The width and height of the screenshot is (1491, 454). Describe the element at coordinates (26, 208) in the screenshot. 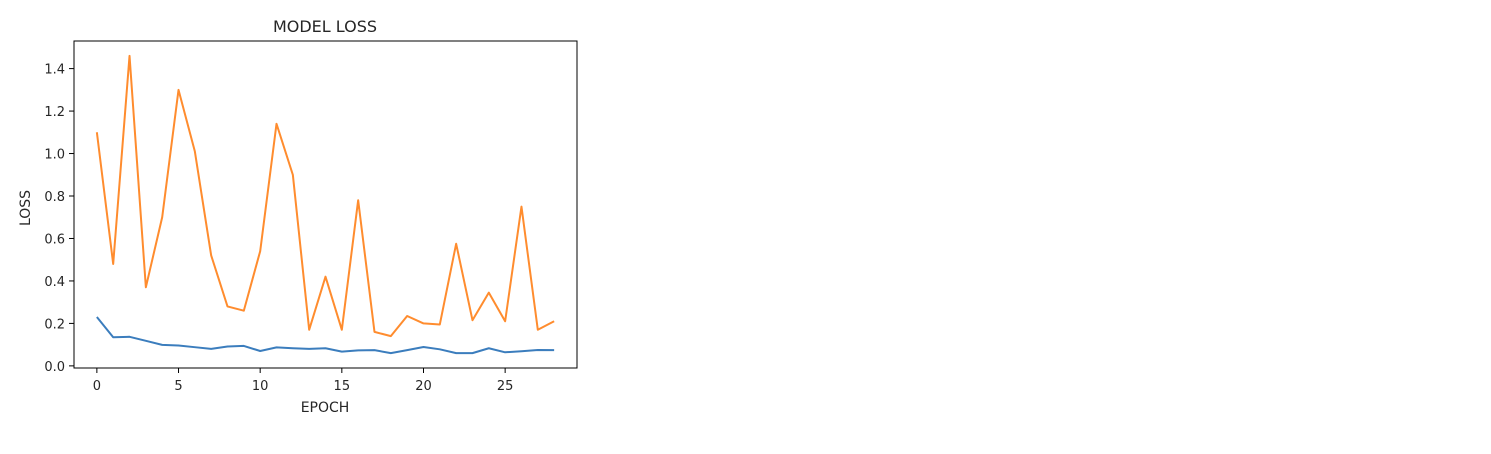

I see `y-axis-label: LOSS` at that location.